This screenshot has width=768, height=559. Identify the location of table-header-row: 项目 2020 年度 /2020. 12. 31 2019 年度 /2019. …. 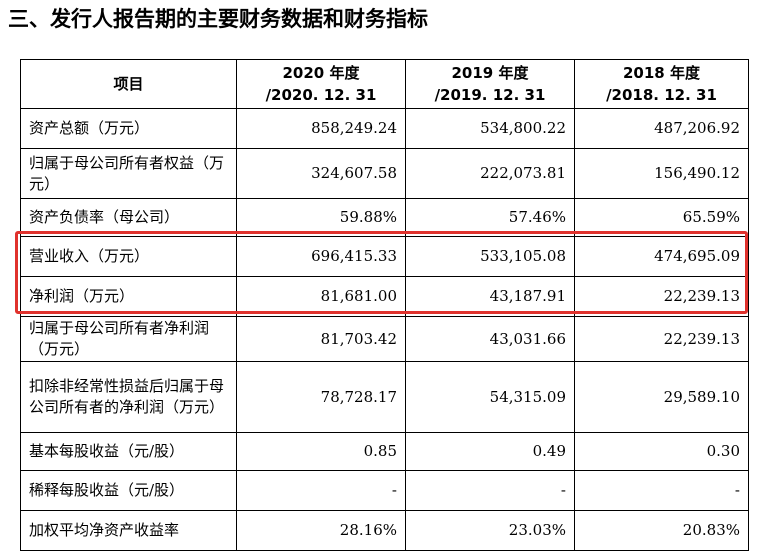
(384, 84).